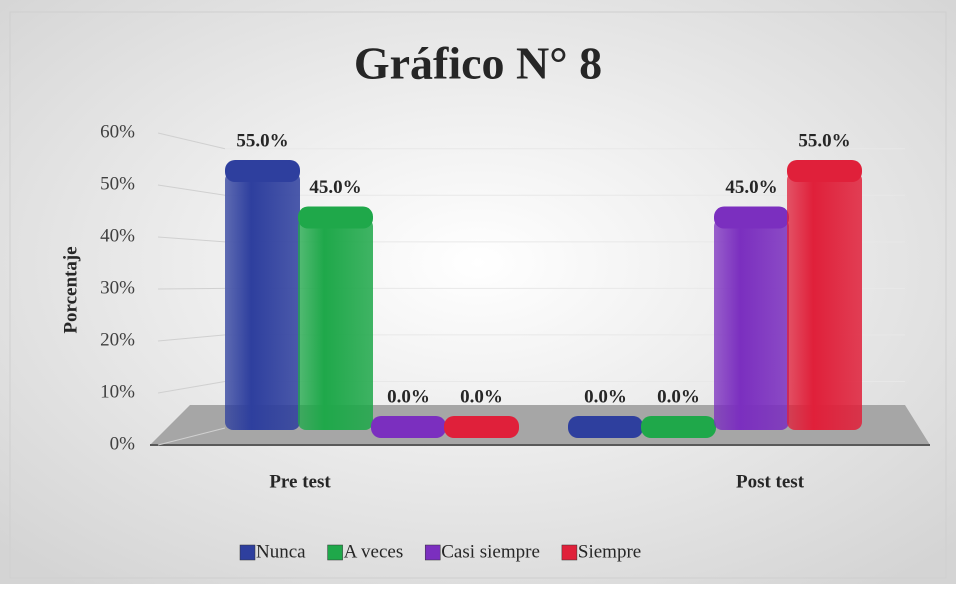 This screenshot has height=589, width=956. I want to click on y-tick-label: 60%, so click(117, 131).